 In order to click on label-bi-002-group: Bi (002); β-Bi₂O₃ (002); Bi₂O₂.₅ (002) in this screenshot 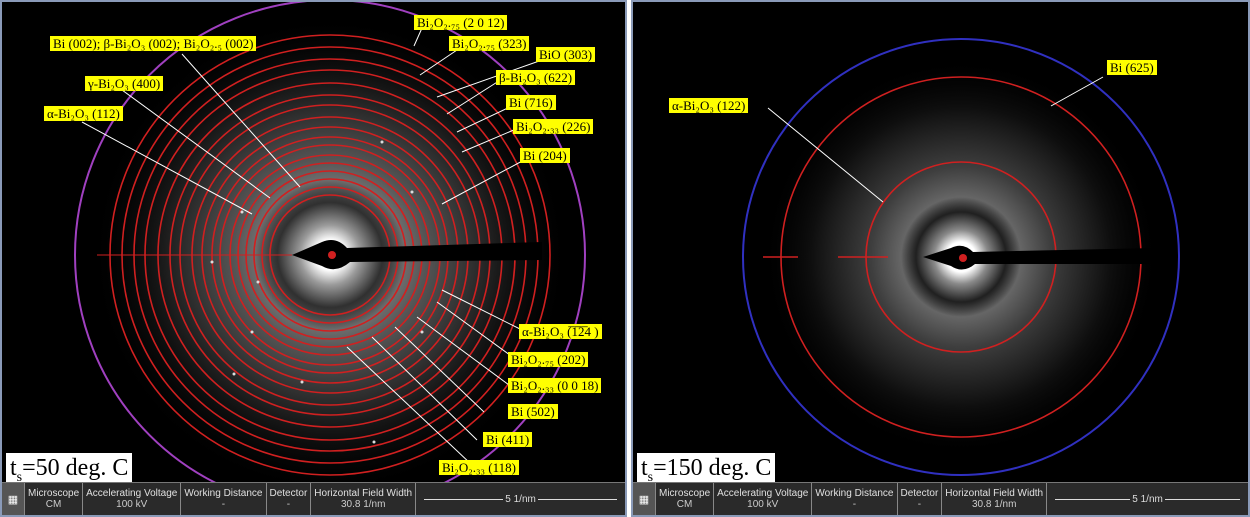, I will do `click(153, 43)`.